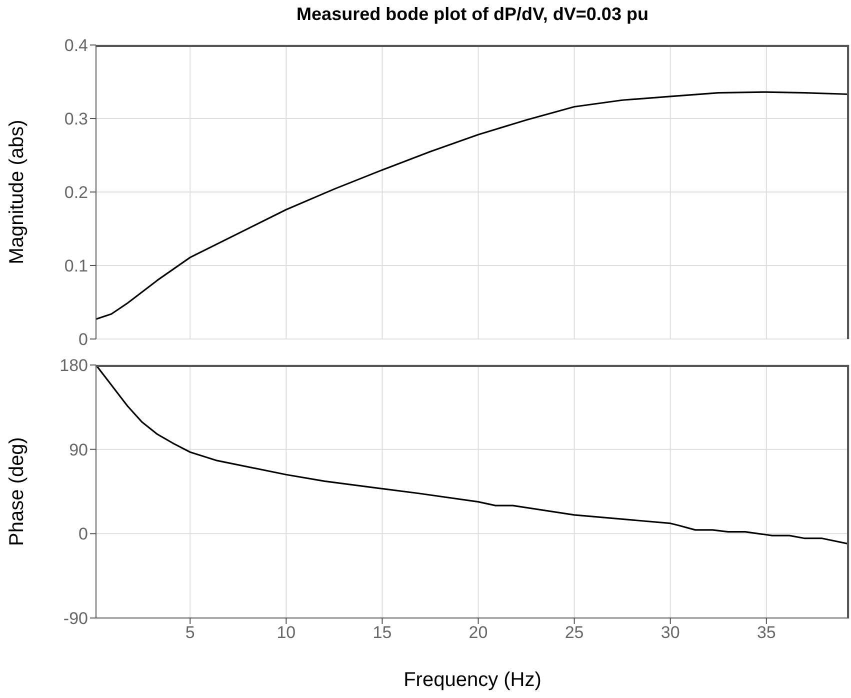 Image resolution: width=851 pixels, height=698 pixels. Describe the element at coordinates (574, 632) in the screenshot. I see `x-tick-label: 25` at that location.